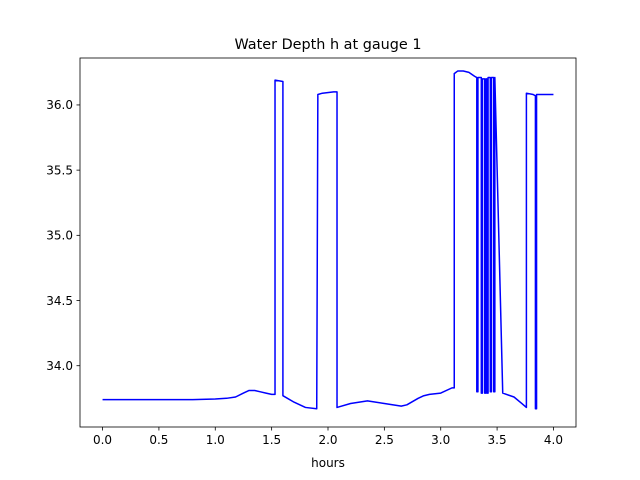  I want to click on y-tick-label: 34.5, so click(59, 301).